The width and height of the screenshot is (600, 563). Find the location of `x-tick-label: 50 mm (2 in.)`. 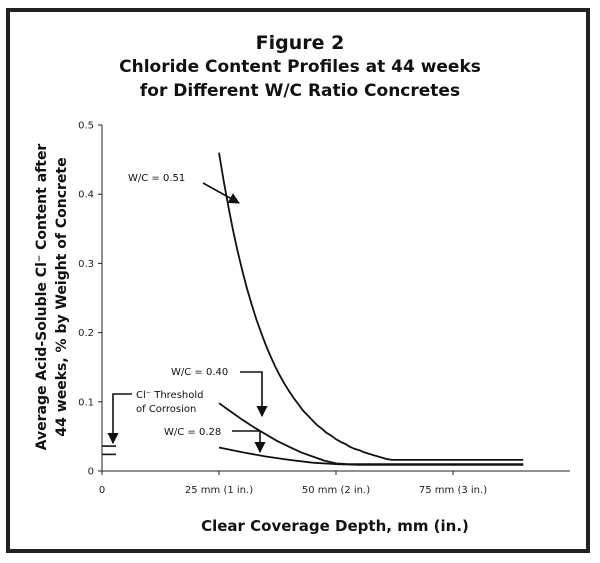

x-tick-label: 50 mm (2 in.) is located at coordinates (336, 490).